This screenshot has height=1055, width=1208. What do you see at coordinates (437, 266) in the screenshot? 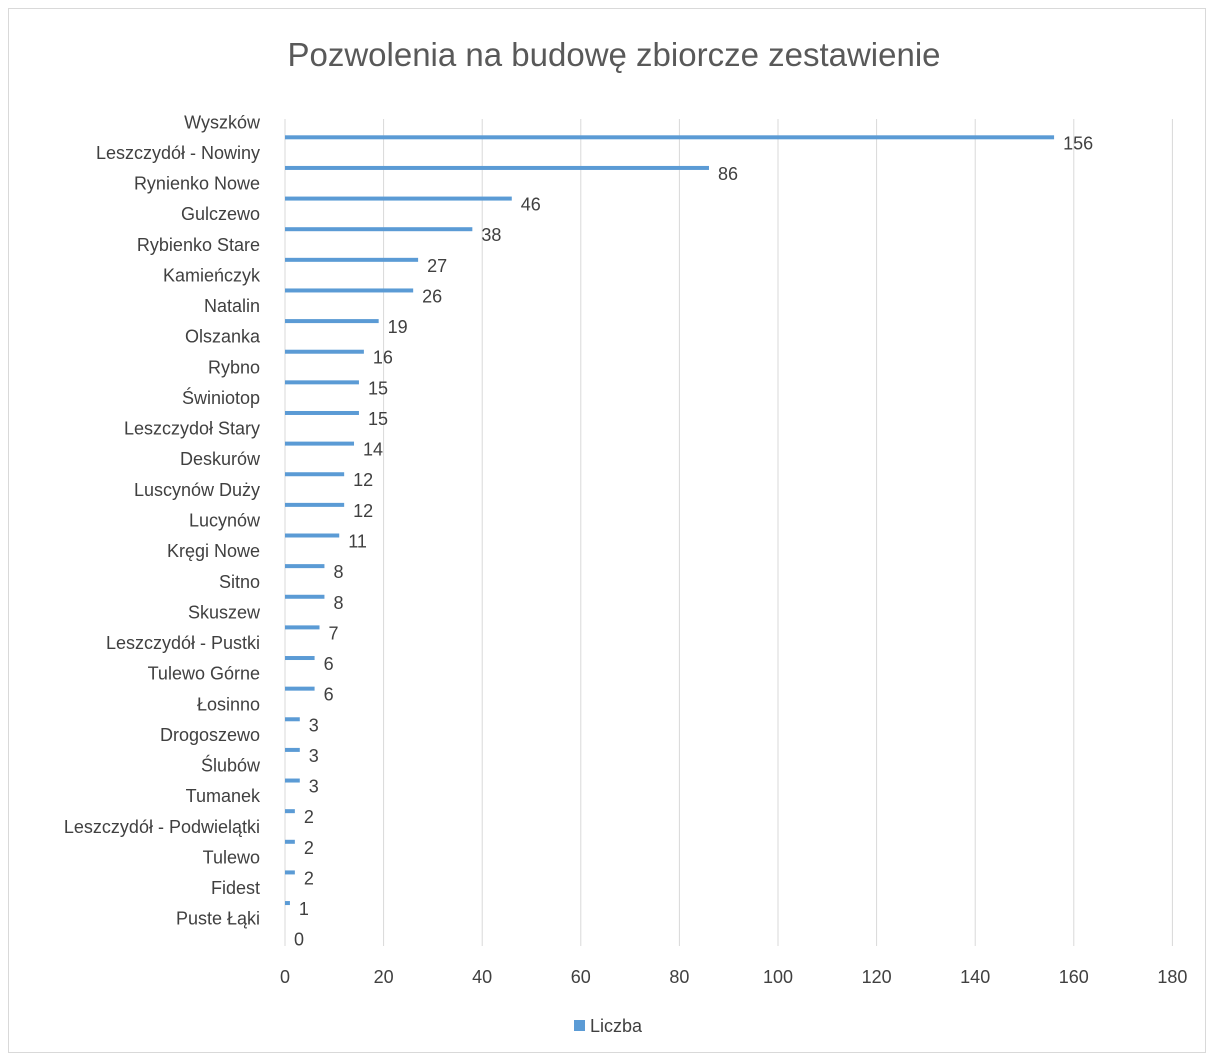
I see `data-label: 27` at bounding box center [437, 266].